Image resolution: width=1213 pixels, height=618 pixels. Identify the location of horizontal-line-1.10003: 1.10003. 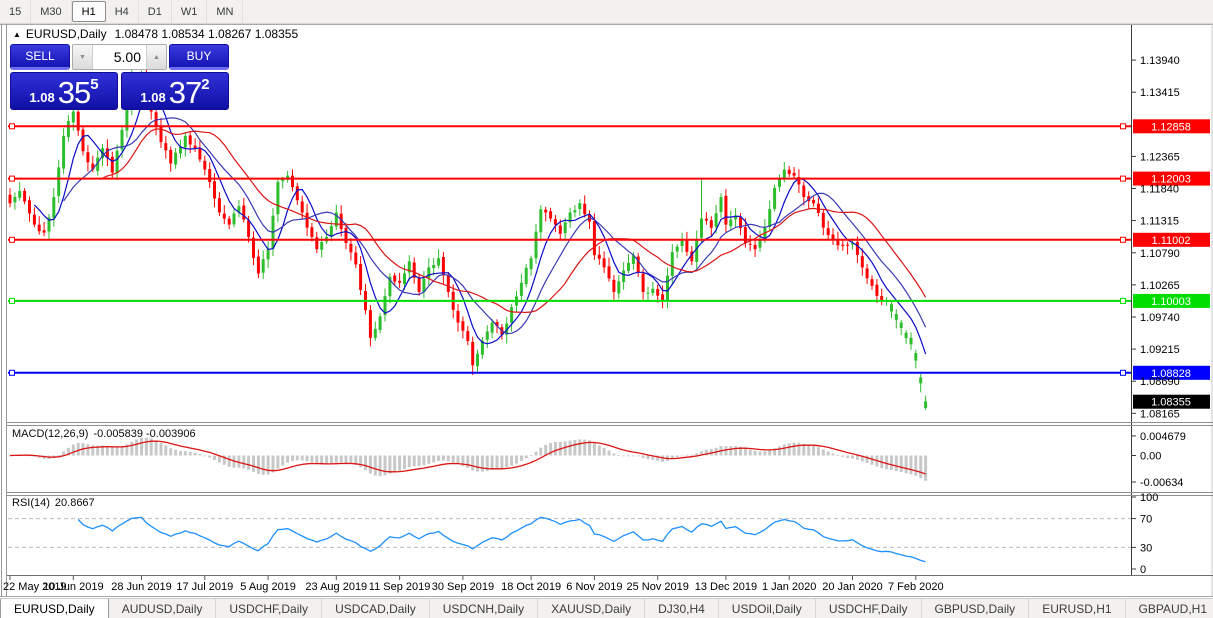
(609, 300).